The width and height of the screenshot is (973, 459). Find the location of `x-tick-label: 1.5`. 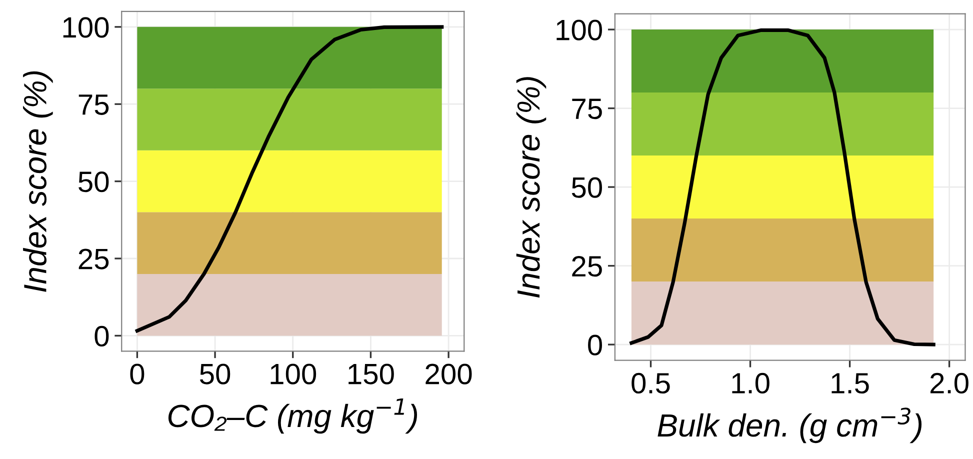

x-tick-label: 1.5 is located at coordinates (850, 383).